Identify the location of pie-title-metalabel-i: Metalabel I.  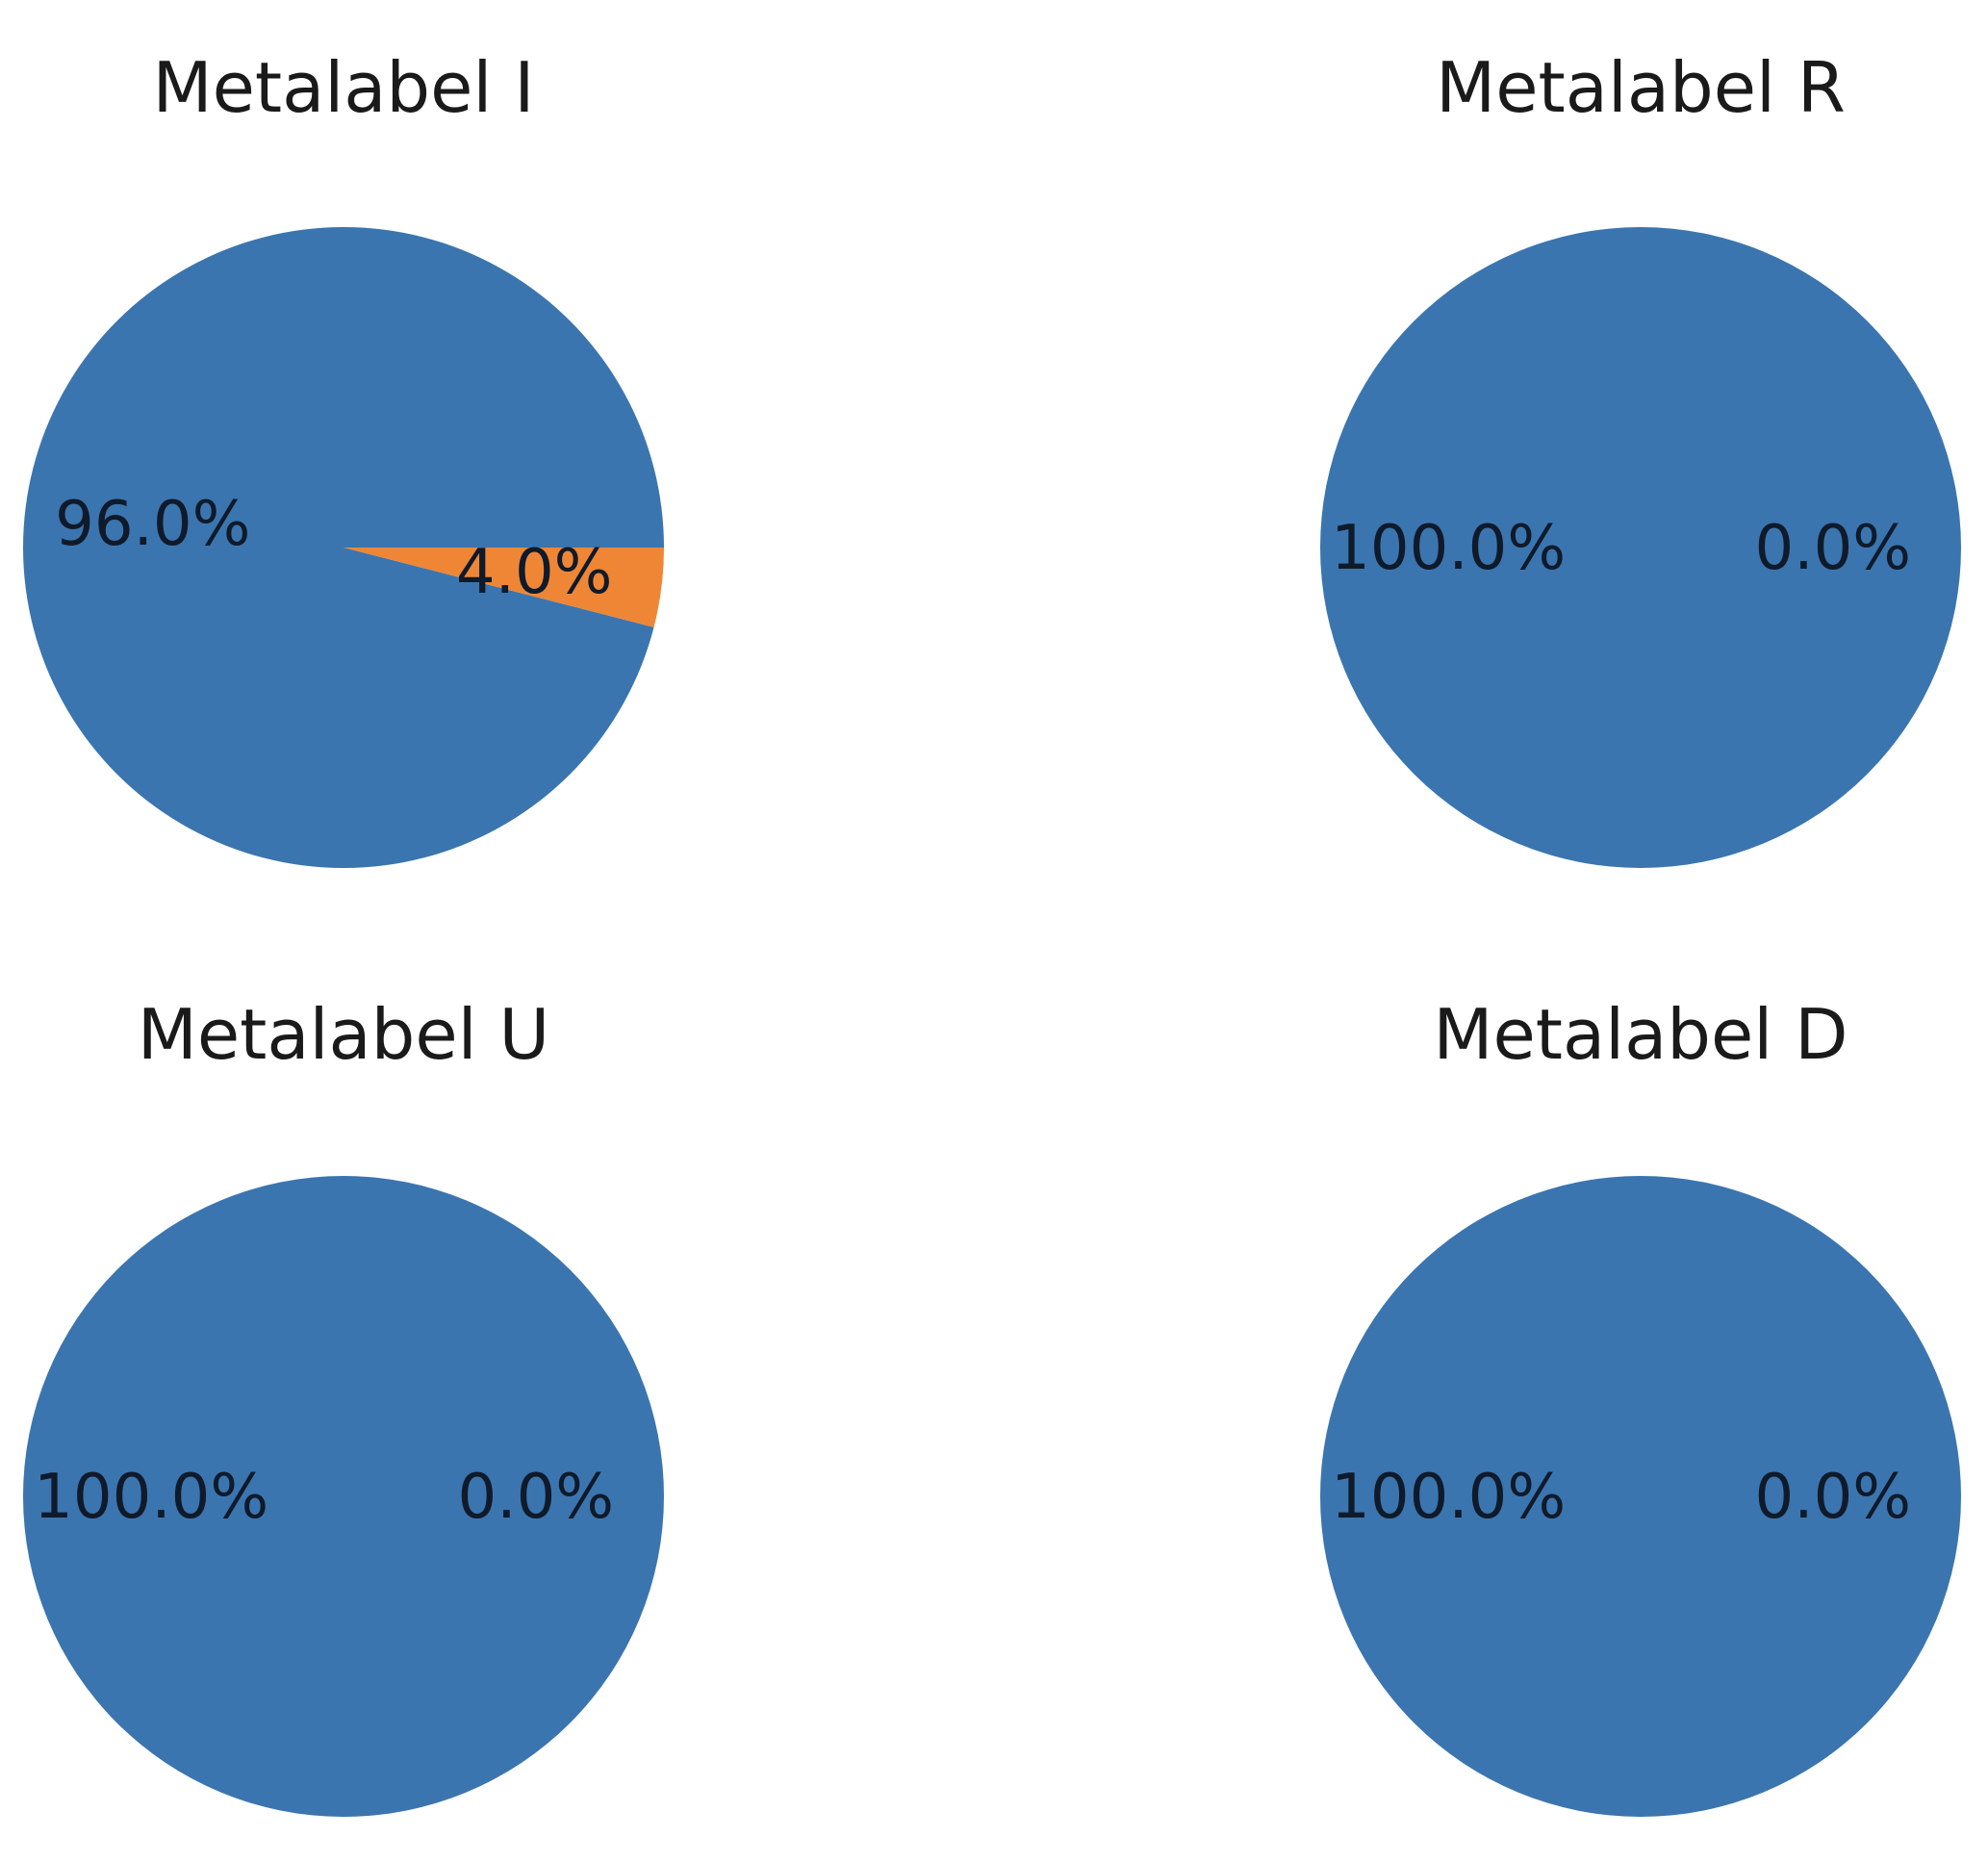
(343, 87).